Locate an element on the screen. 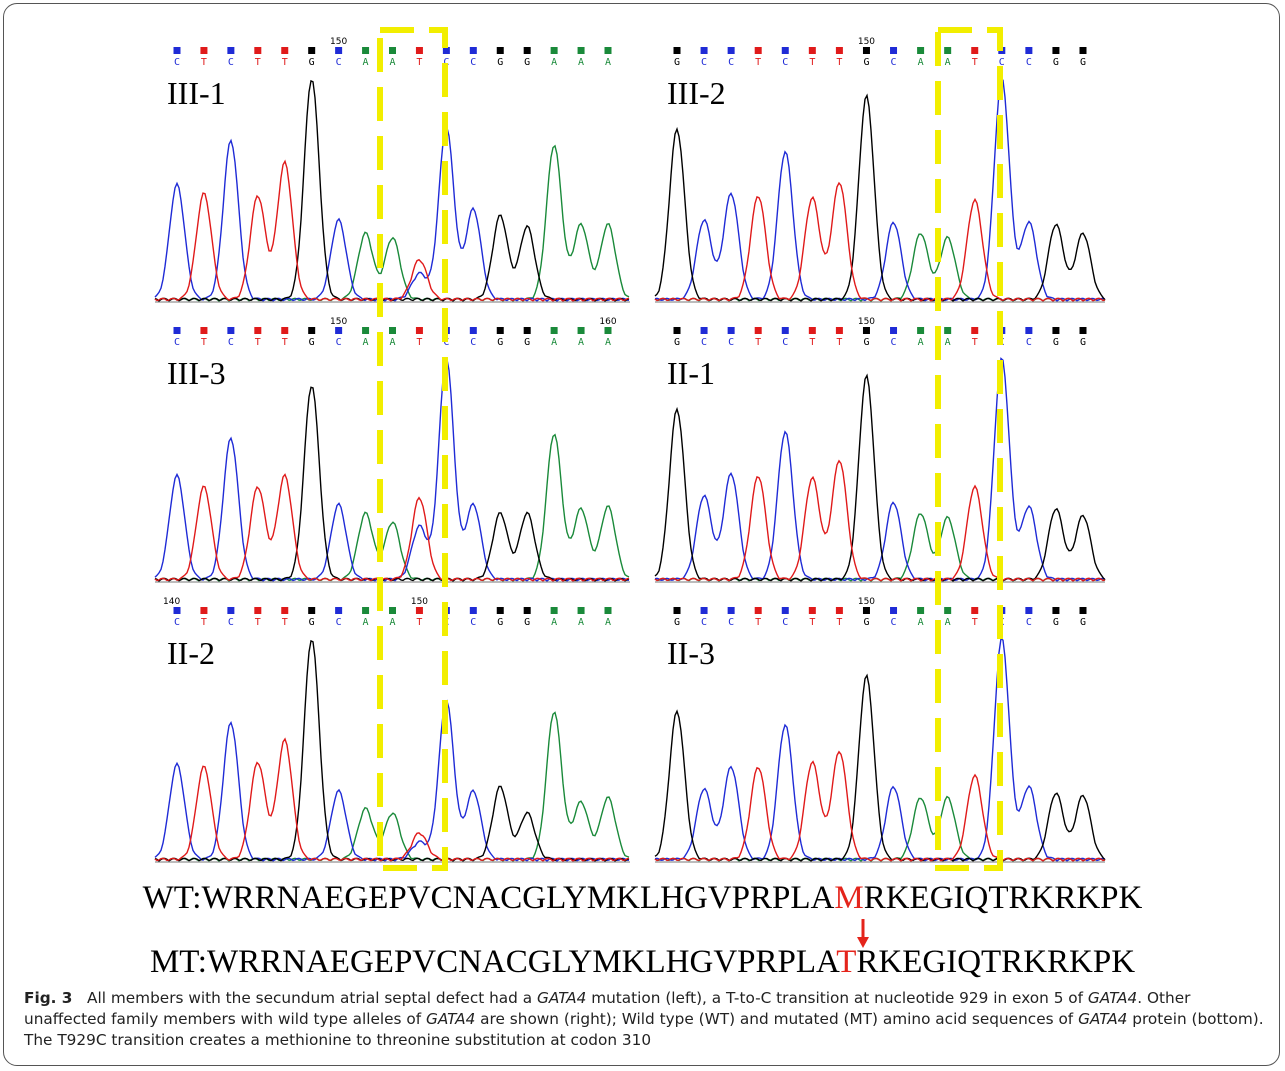 This screenshot has height=1071, width=1285. panel-label: II-3 is located at coordinates (691, 653).